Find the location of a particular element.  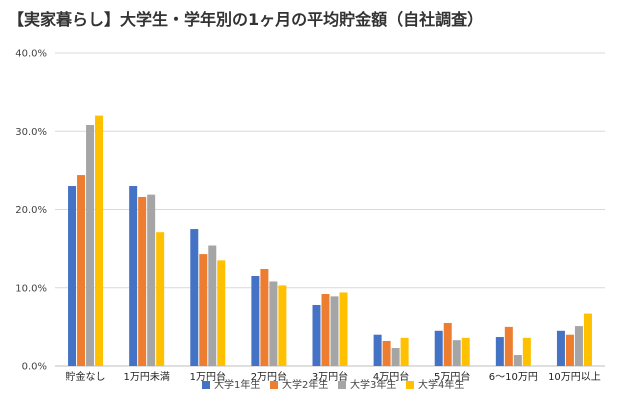

x-tick-label: 1万円未満 is located at coordinates (146, 377).